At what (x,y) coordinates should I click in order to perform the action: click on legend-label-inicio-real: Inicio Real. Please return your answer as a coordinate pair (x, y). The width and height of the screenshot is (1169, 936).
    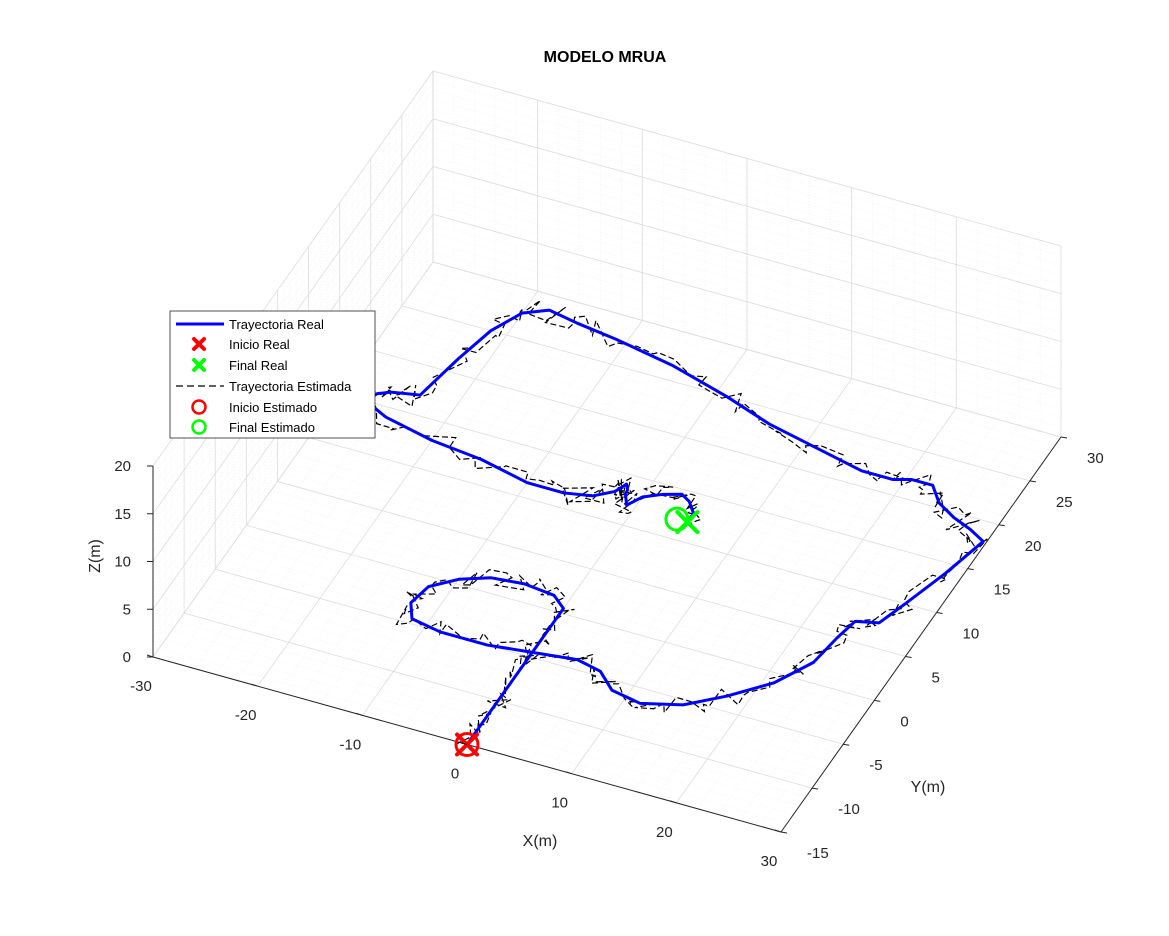
    Looking at the image, I should click on (259, 344).